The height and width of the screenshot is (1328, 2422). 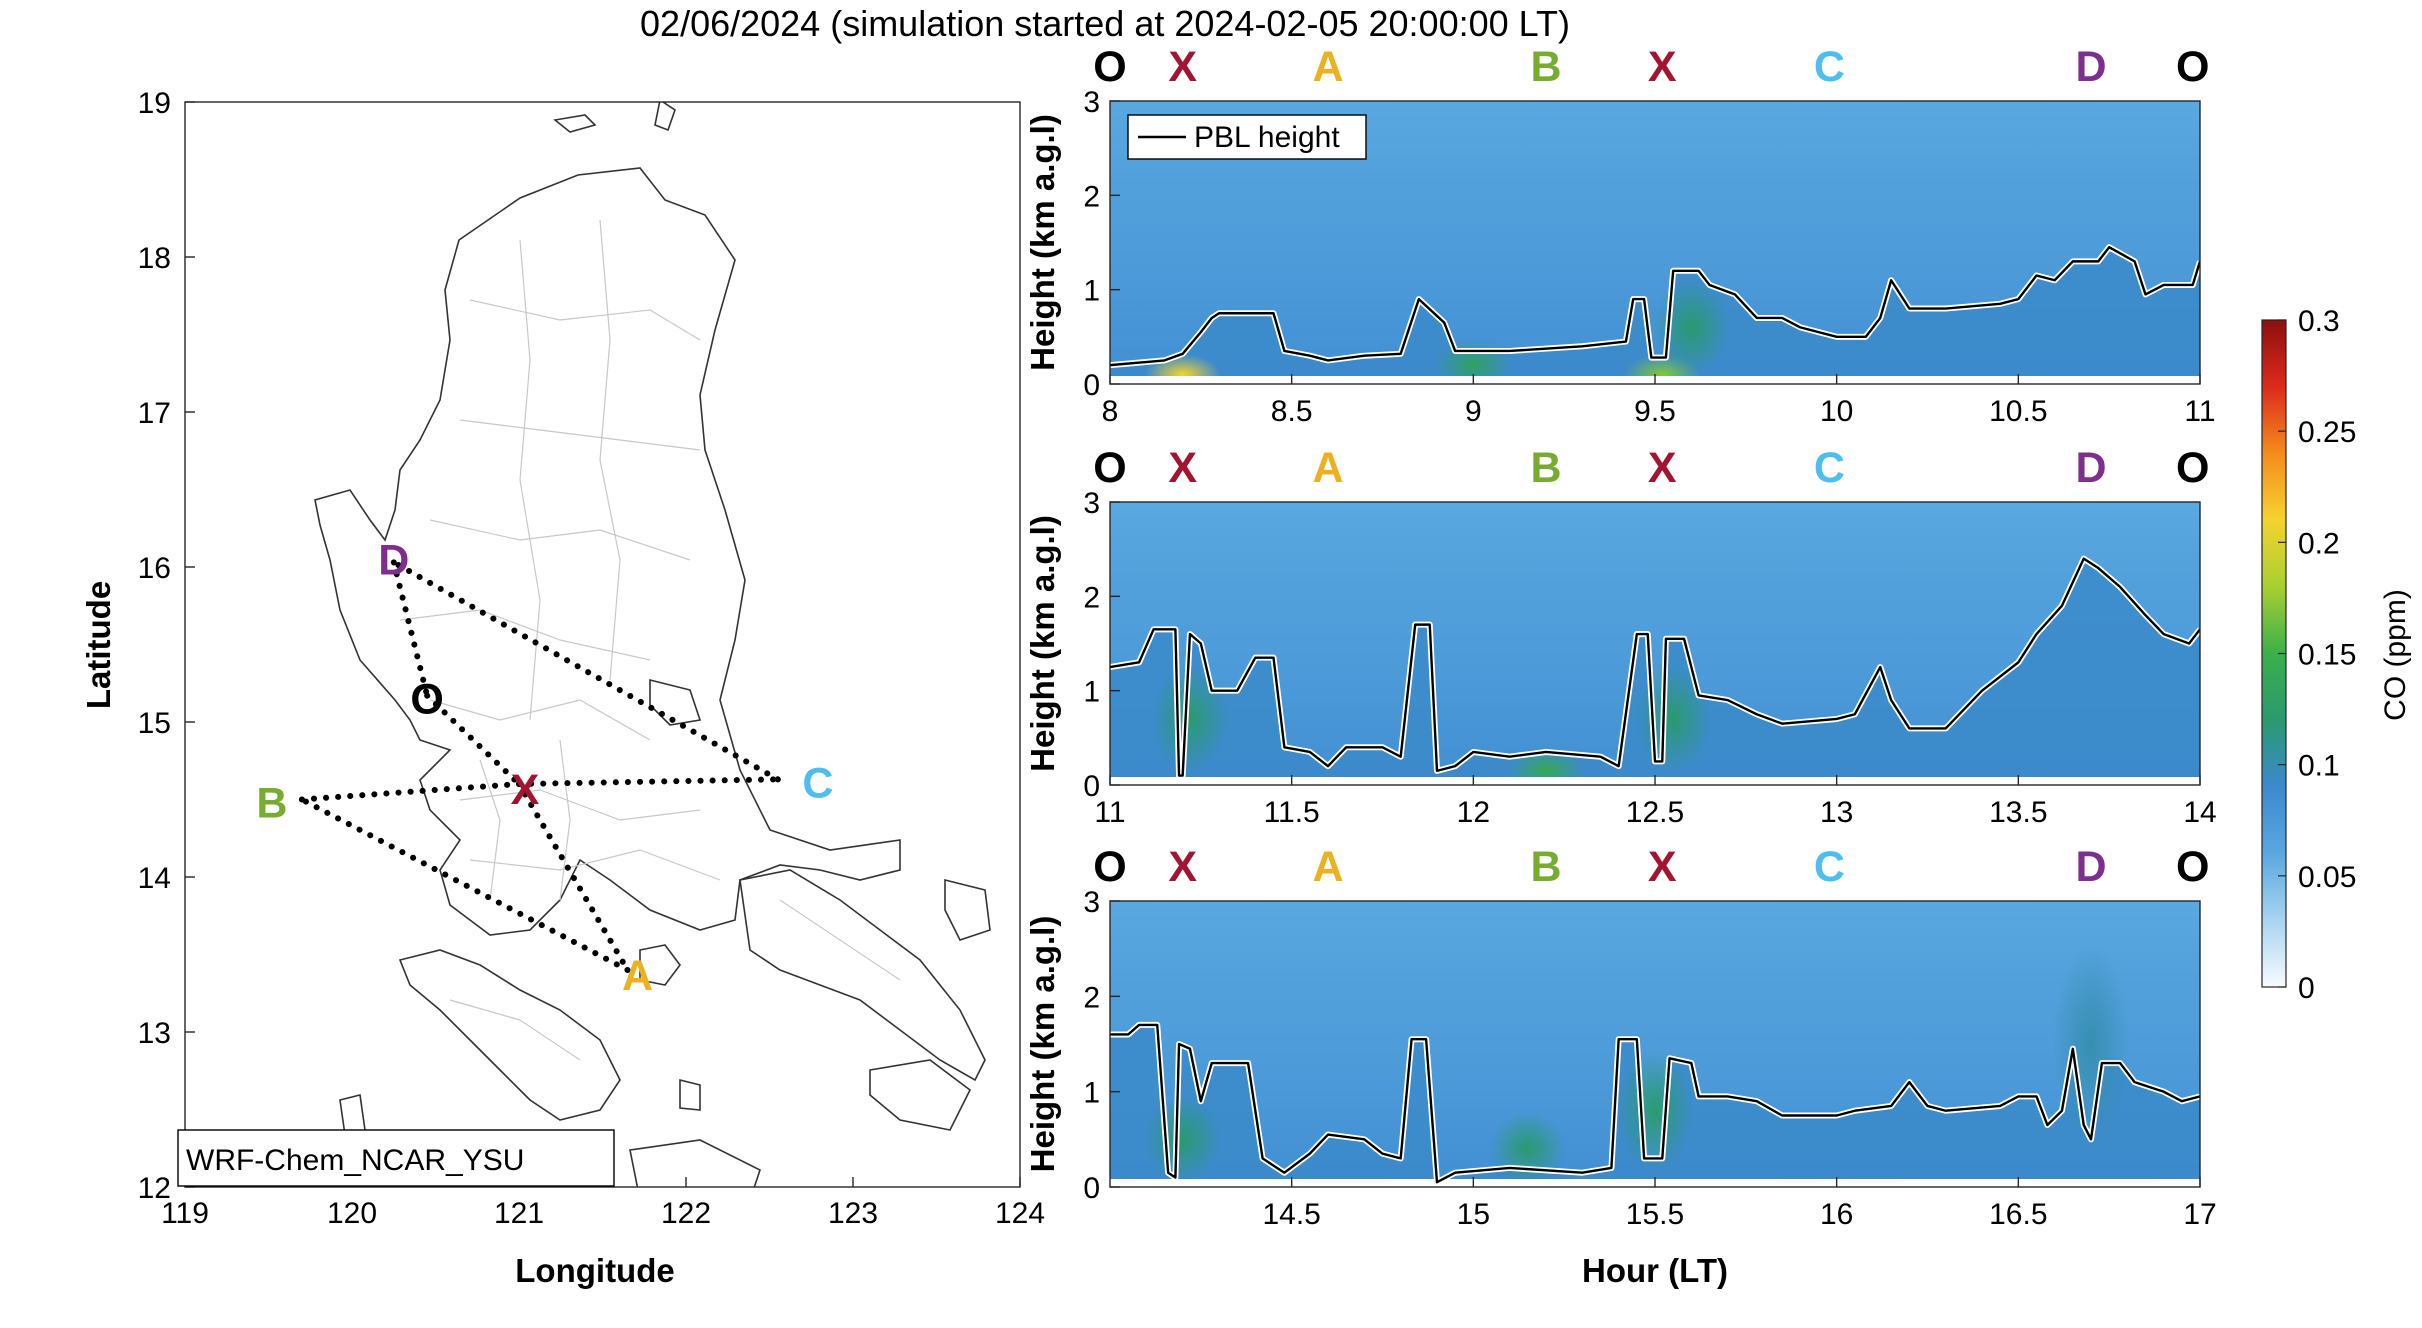 What do you see at coordinates (690, 1094) in the screenshot?
I see `romblon-island` at bounding box center [690, 1094].